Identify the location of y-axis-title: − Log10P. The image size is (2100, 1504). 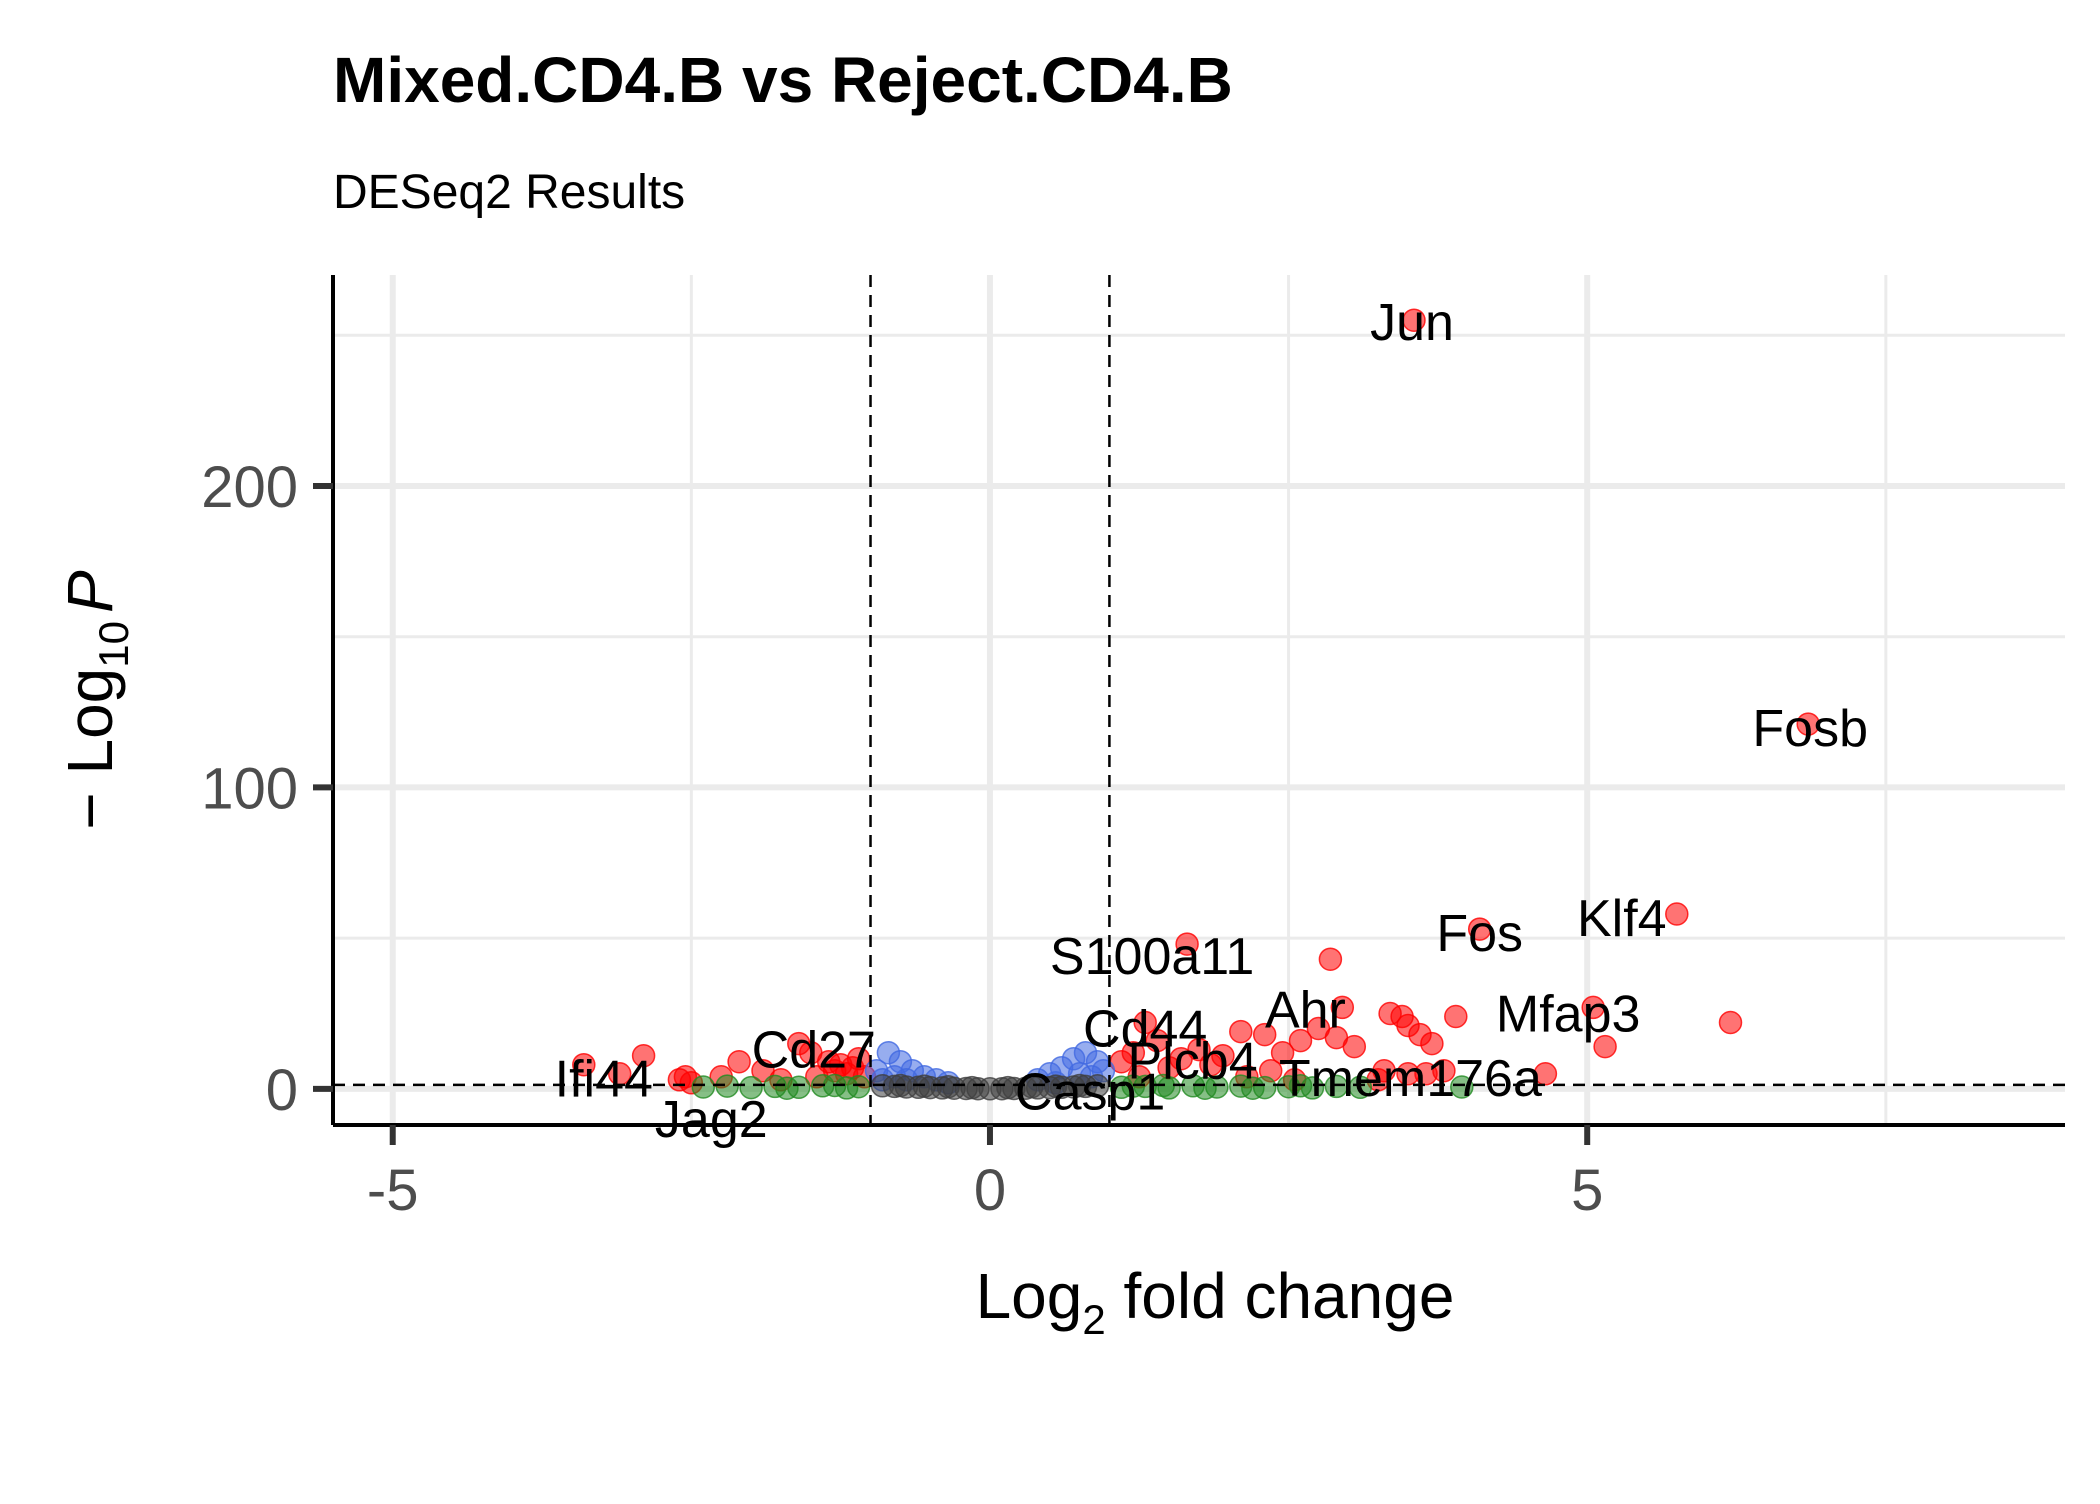
(95, 700).